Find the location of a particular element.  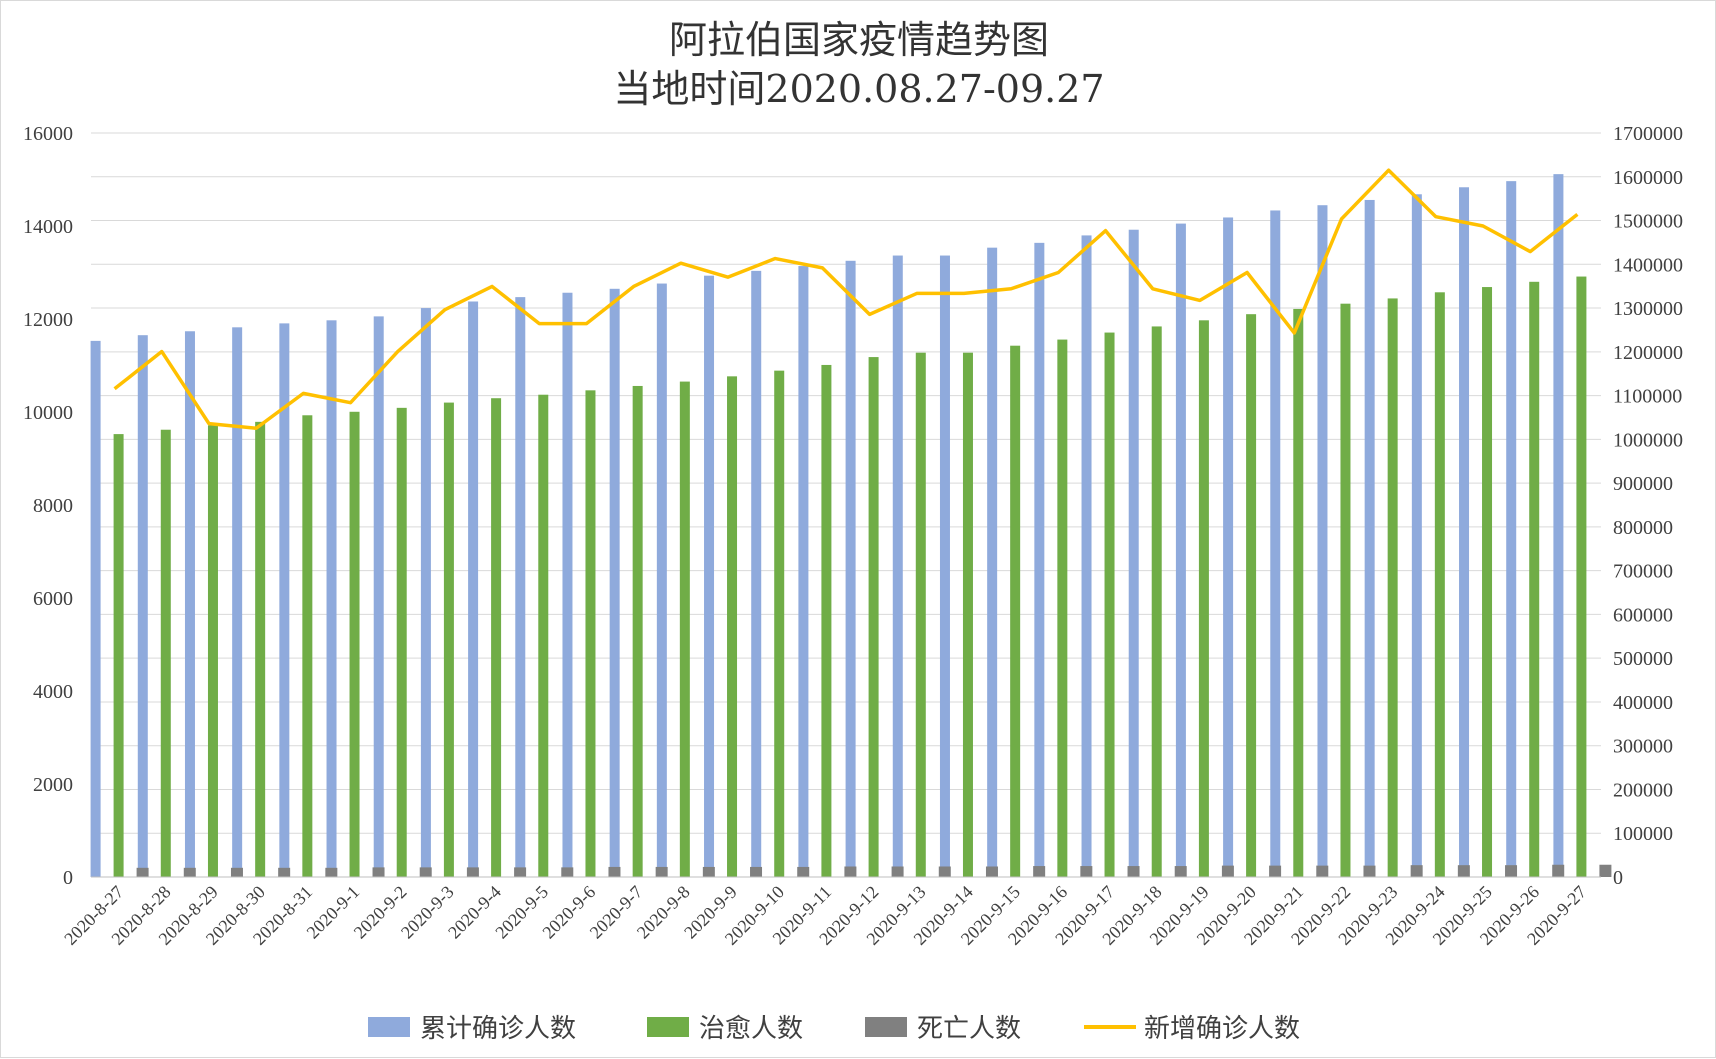

right-axis-tick-label: 0 is located at coordinates (1618, 878).